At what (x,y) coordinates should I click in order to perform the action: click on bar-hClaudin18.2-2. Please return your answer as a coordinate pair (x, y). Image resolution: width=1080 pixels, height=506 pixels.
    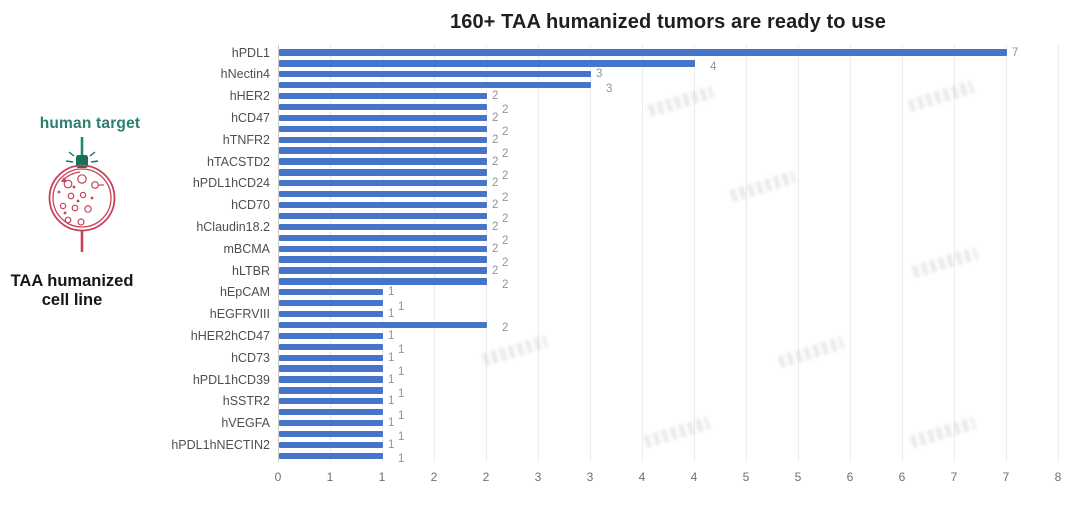
    Looking at the image, I should click on (383, 237).